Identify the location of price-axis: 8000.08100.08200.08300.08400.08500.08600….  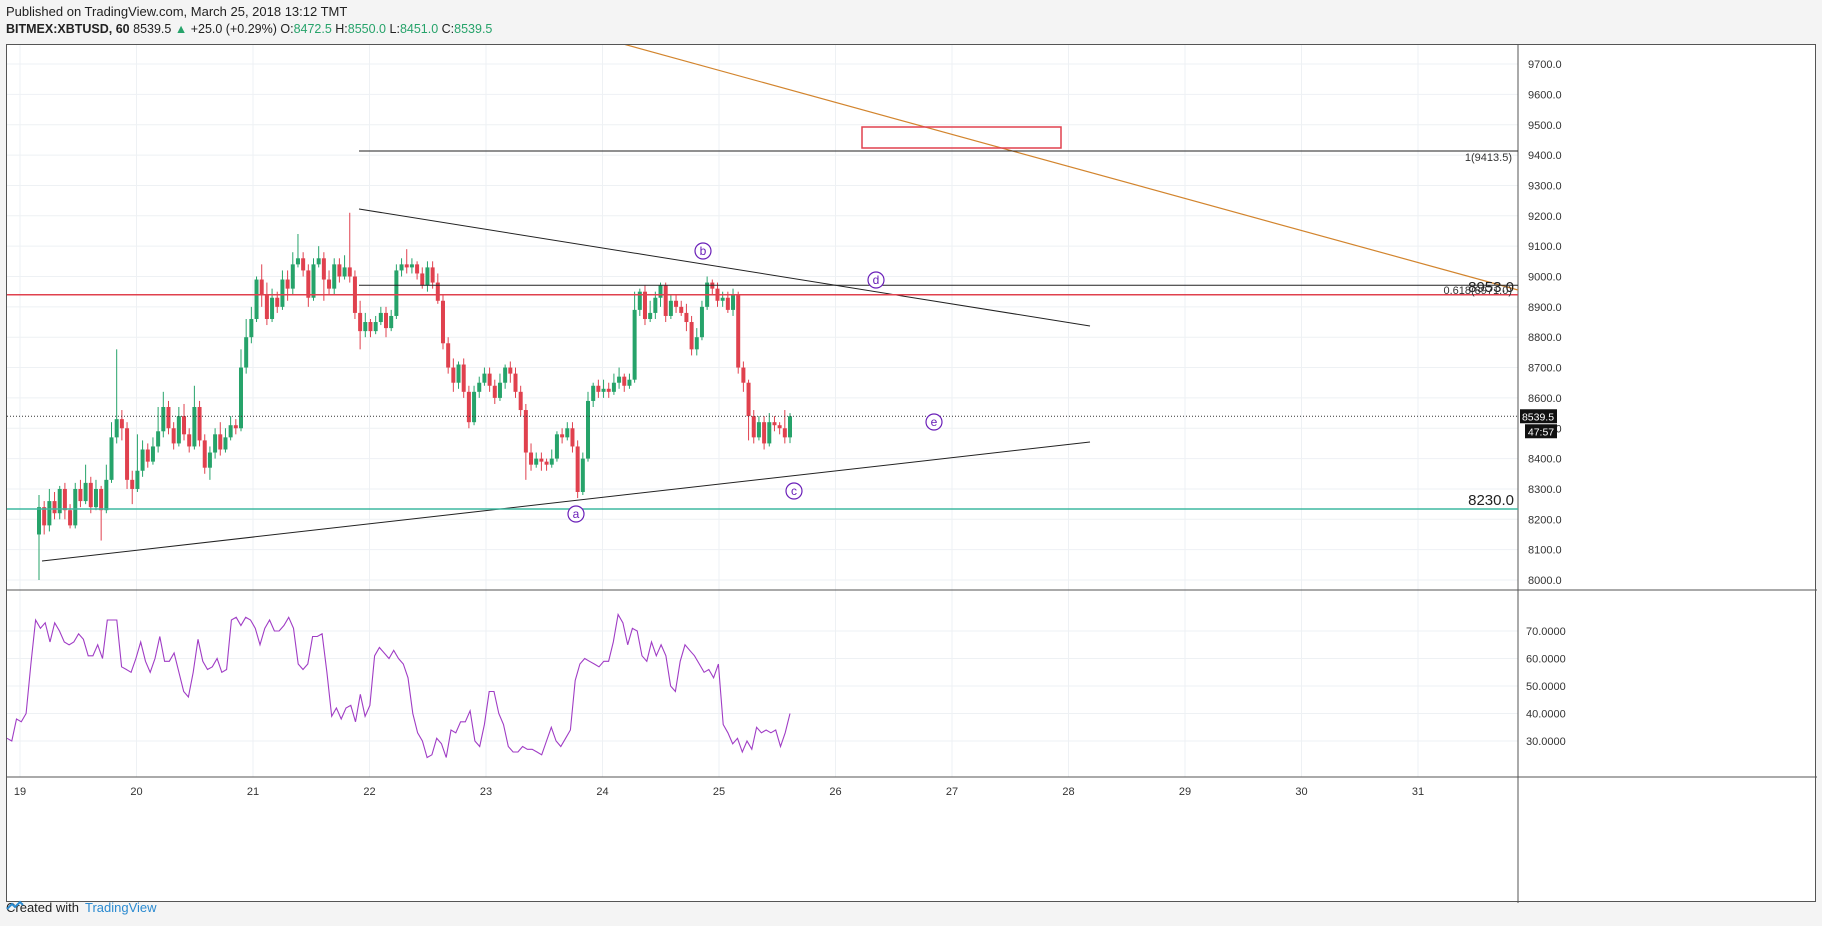
(1546, 403).